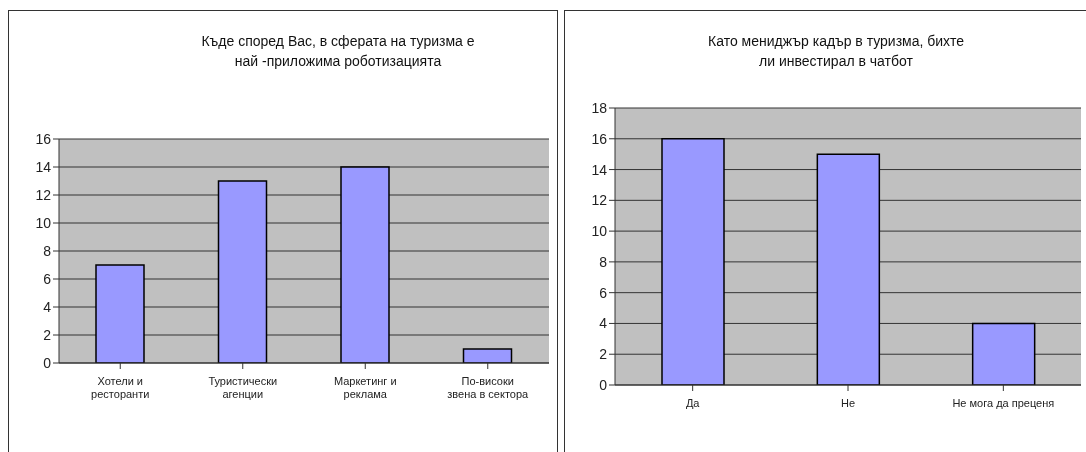 This screenshot has height=452, width=1086. Describe the element at coordinates (338, 51) in the screenshot. I see `chart-title: Къде според Вас, в сферата на туризма е най -приложима роботизацията` at that location.